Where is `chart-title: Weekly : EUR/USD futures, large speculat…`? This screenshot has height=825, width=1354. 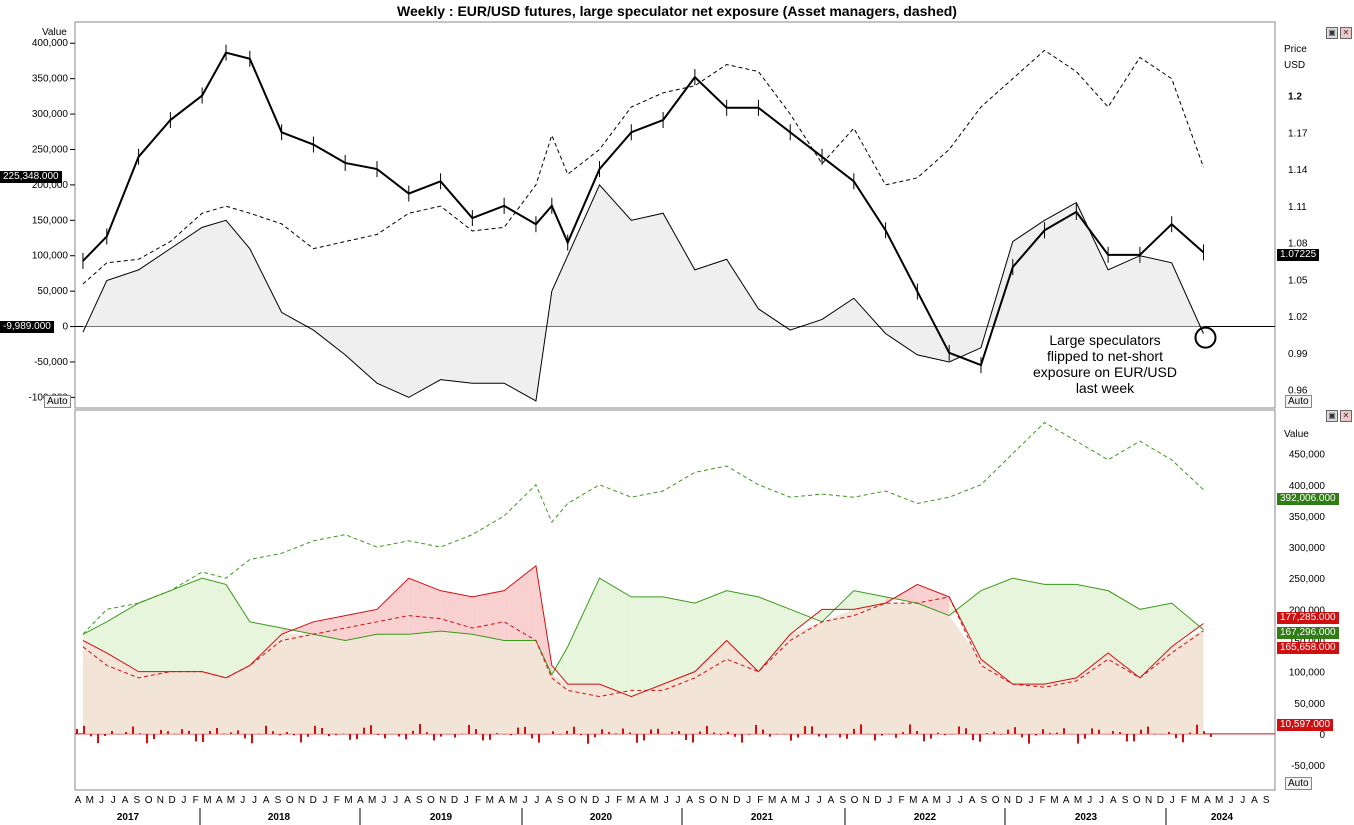
chart-title: Weekly : EUR/USD futures, large speculat… is located at coordinates (677, 11).